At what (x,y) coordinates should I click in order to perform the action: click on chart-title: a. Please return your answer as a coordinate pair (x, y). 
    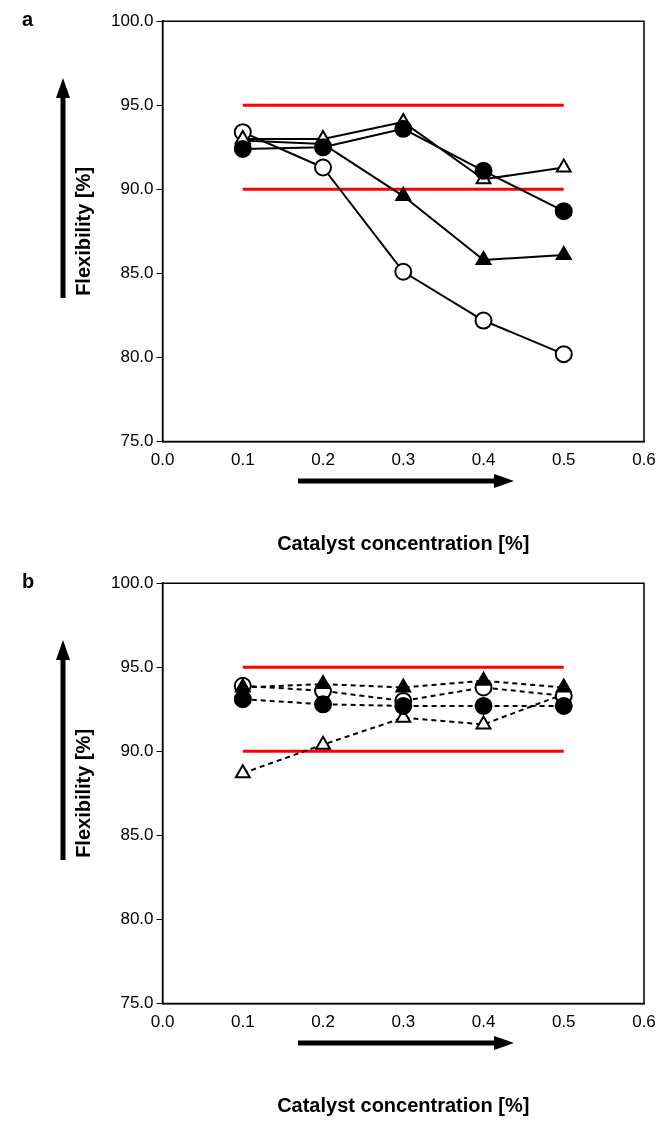
    Looking at the image, I should click on (28, 19).